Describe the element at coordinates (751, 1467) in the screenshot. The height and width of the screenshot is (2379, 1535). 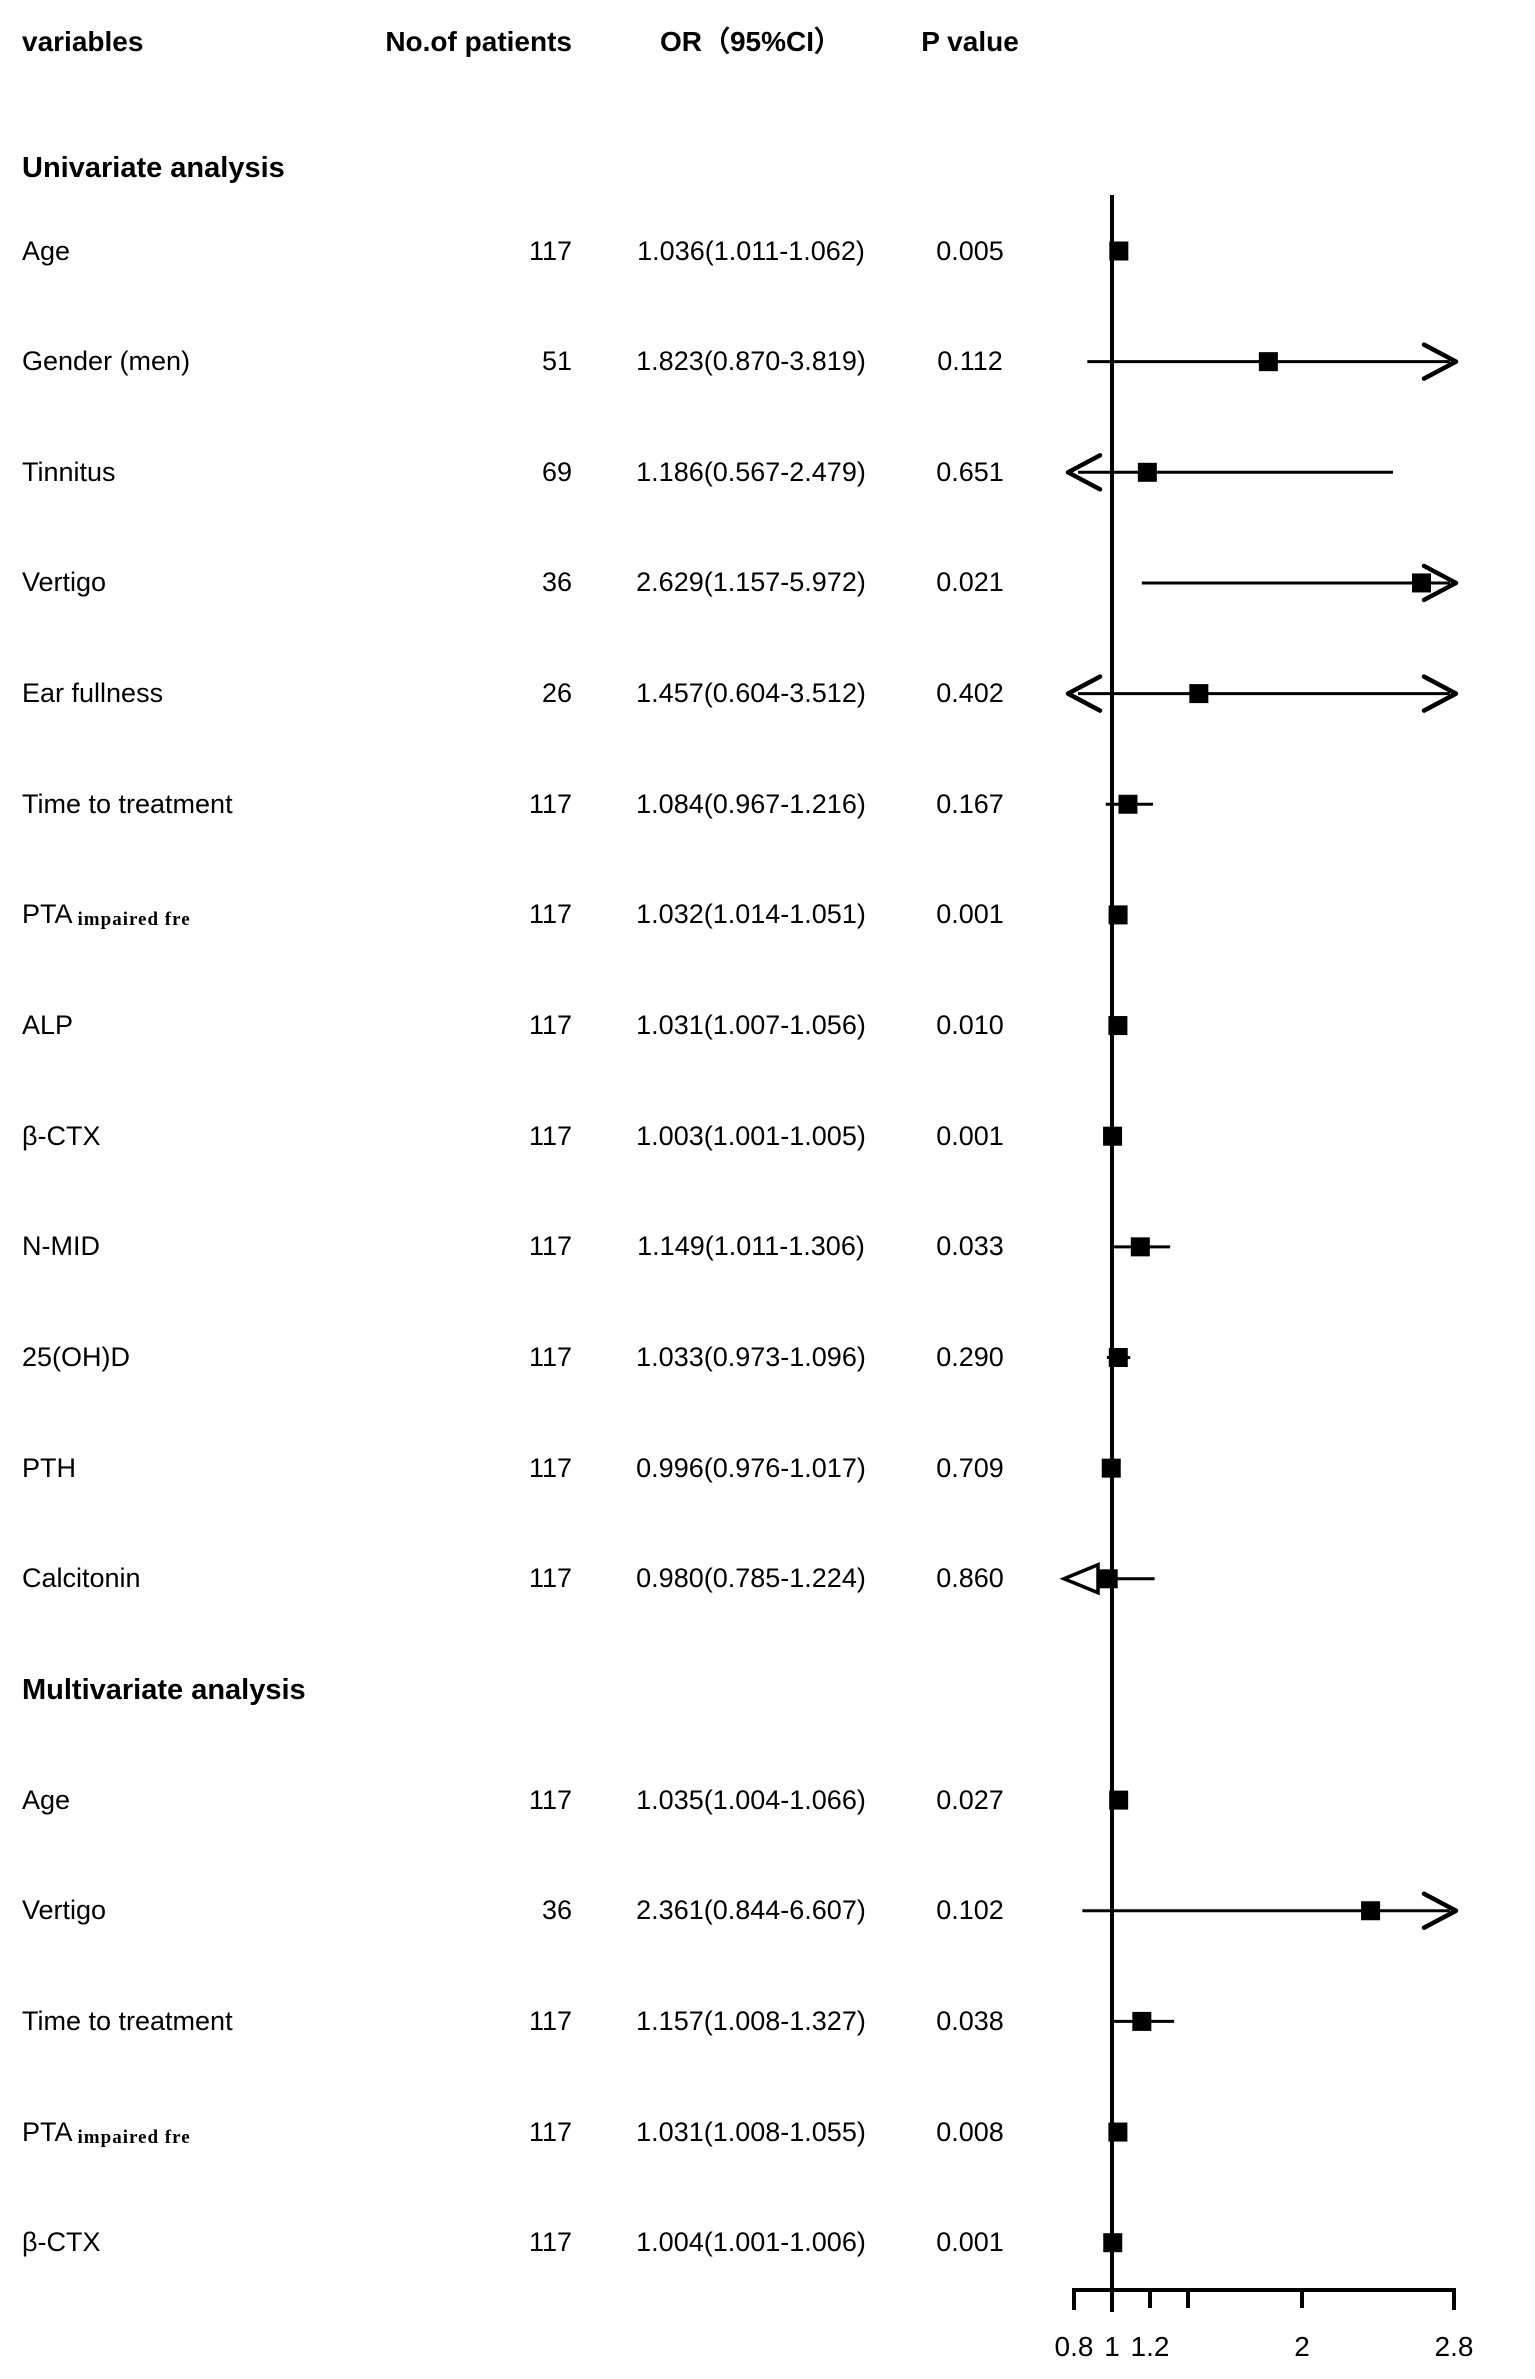
I see `or-ci-value: 0.996(0.976-1.017)` at that location.